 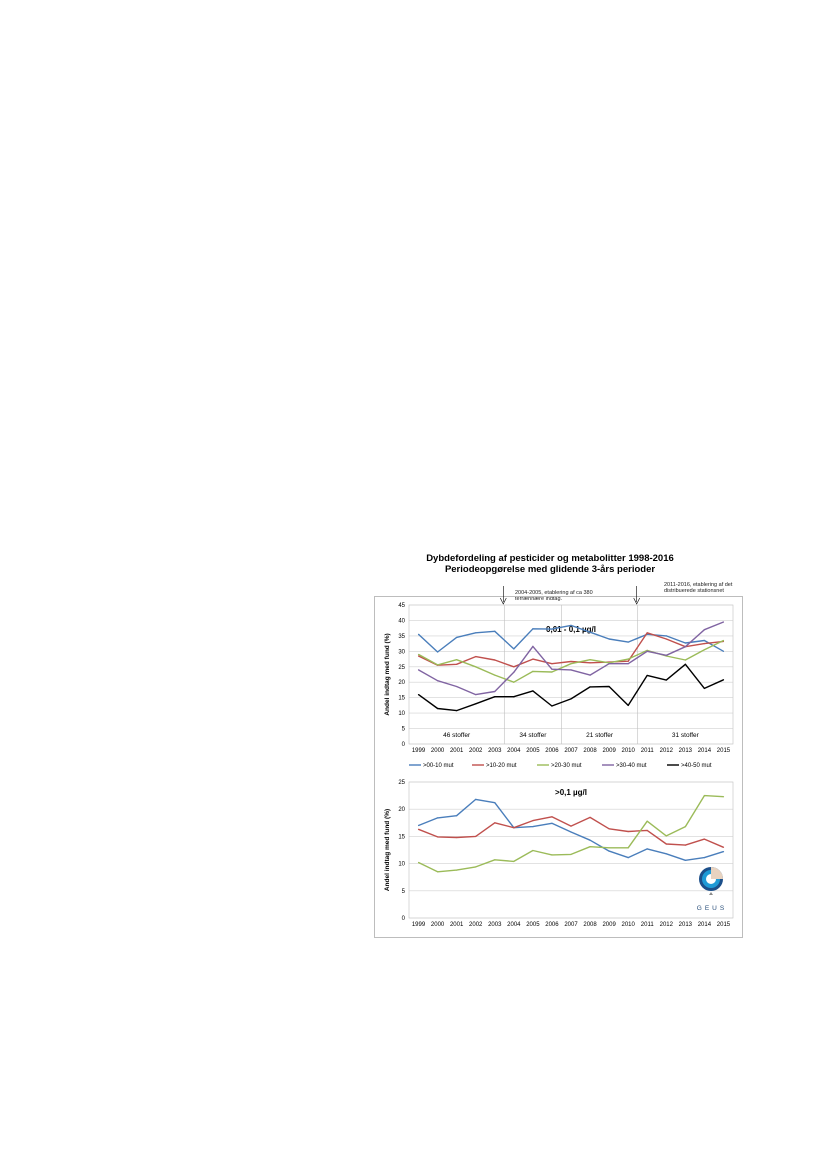 What do you see at coordinates (457, 925) in the screenshot?
I see `x-tick-label: 2001` at bounding box center [457, 925].